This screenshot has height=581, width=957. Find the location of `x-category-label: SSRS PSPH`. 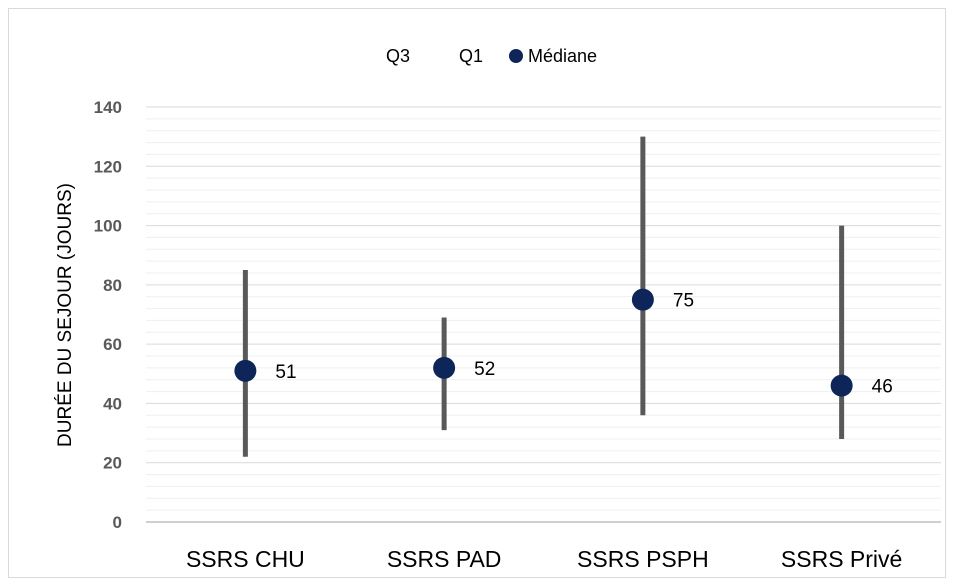

x-category-label: SSRS PSPH is located at coordinates (643, 559).